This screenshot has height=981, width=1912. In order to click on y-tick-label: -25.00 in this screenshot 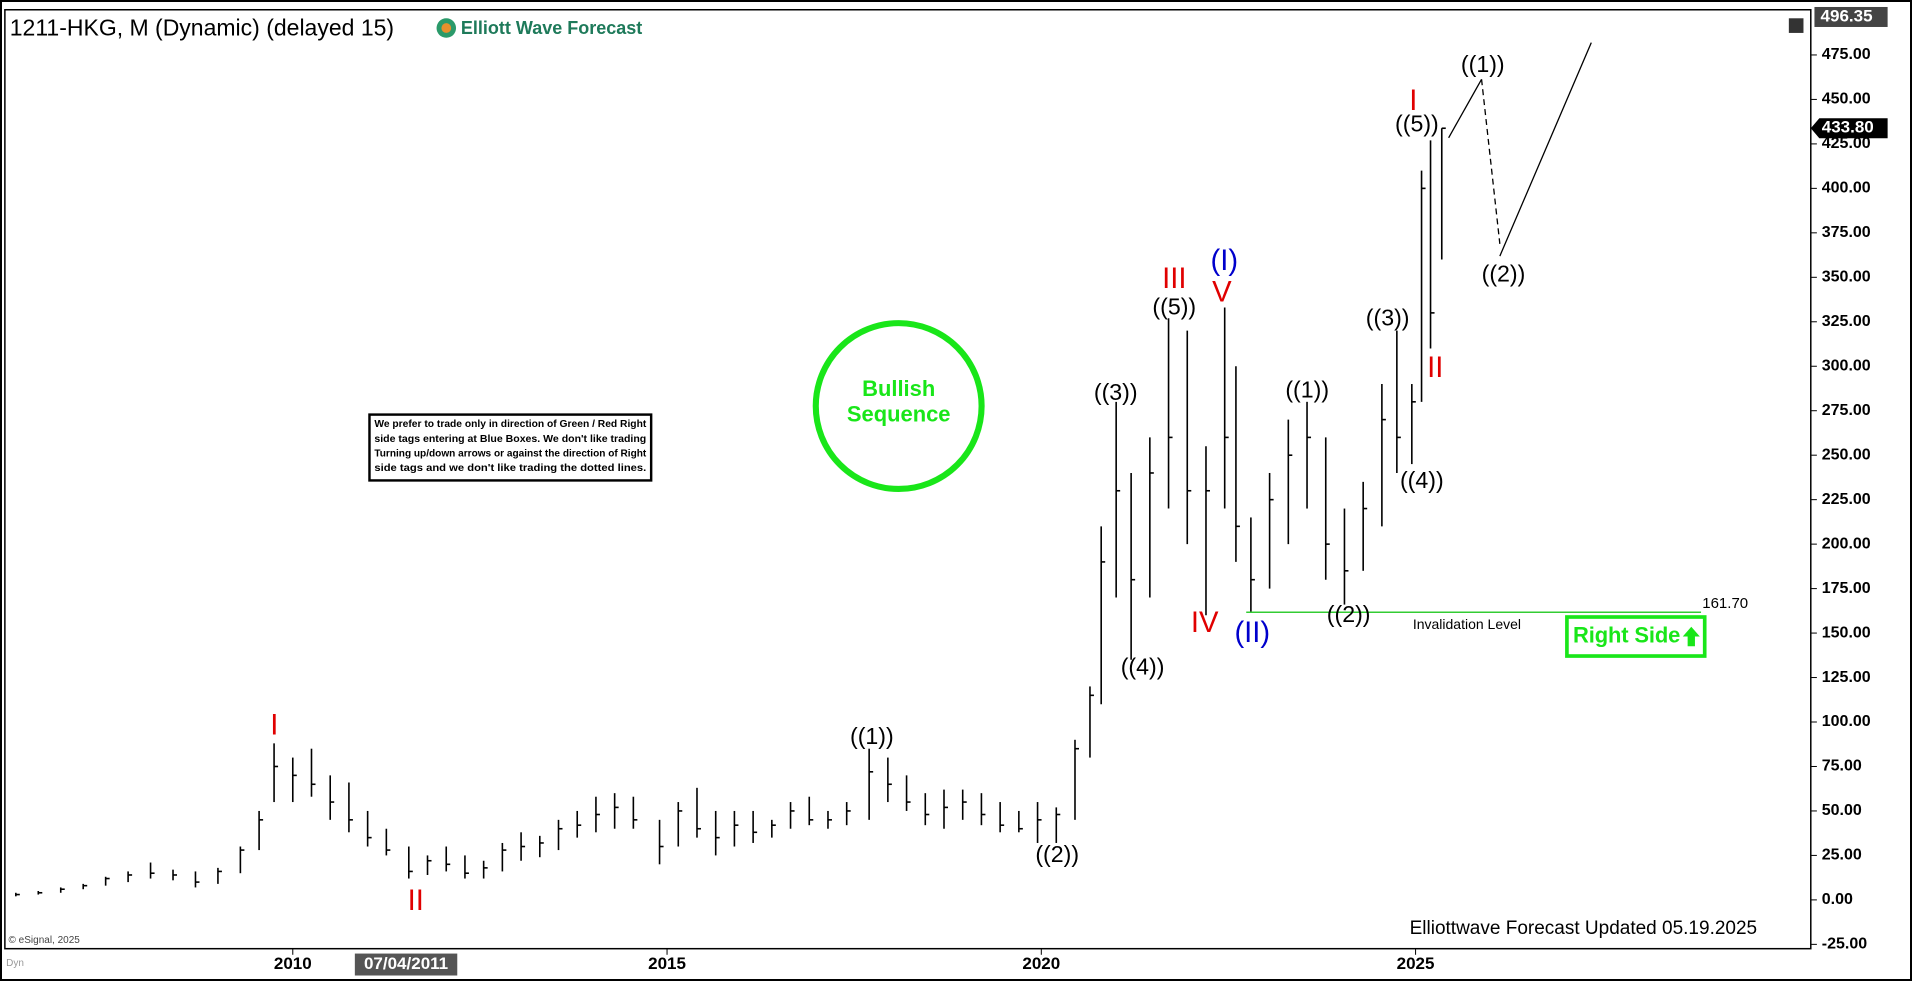, I will do `click(1844, 944)`.